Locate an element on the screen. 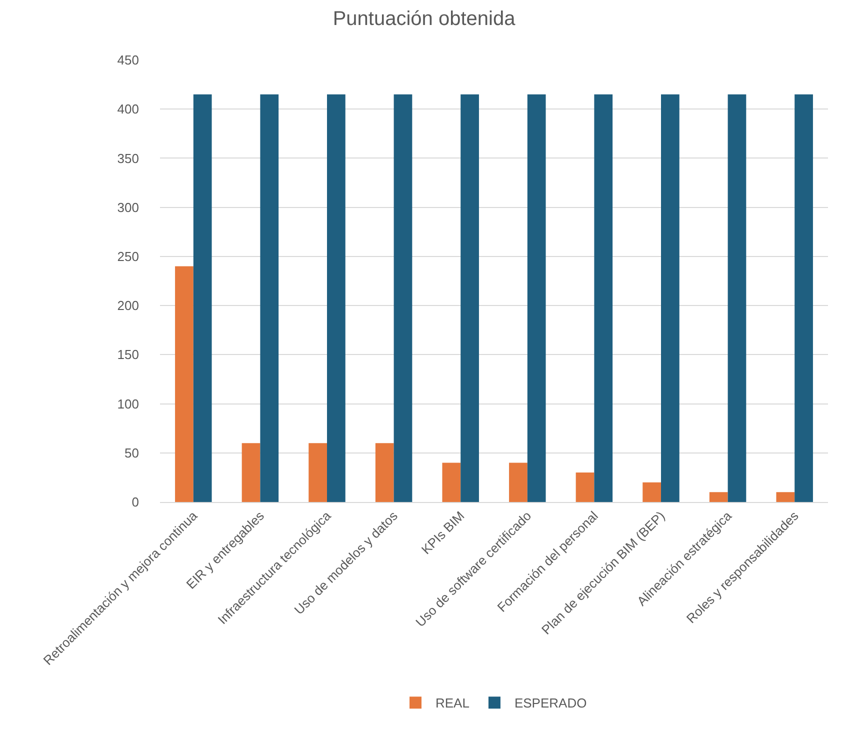  legend-label: ESPERADO is located at coordinates (550, 703).